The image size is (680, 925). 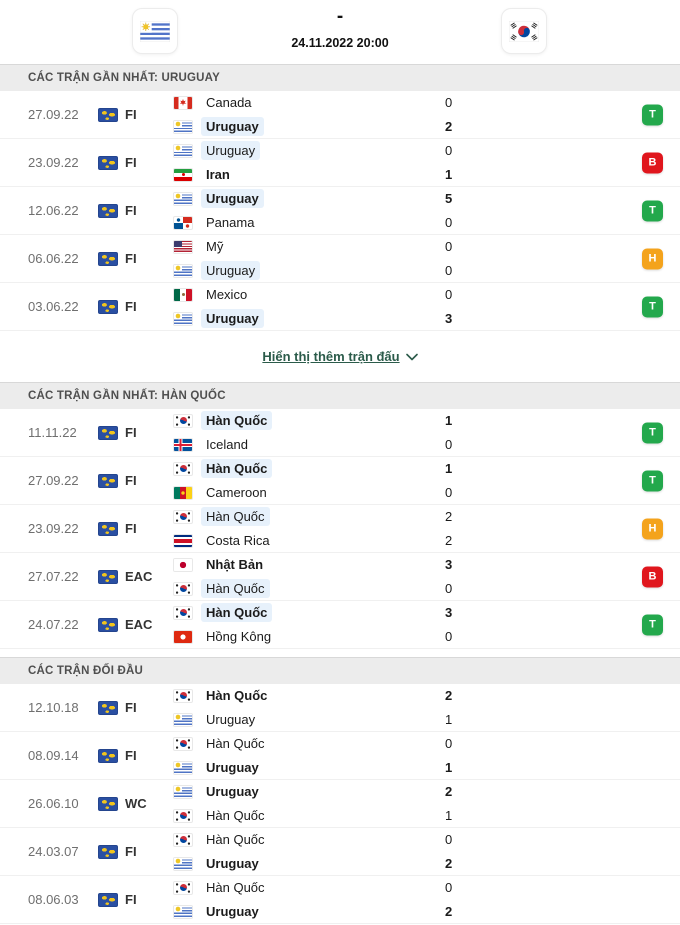 I want to click on team-name: Iceland, so click(x=227, y=444).